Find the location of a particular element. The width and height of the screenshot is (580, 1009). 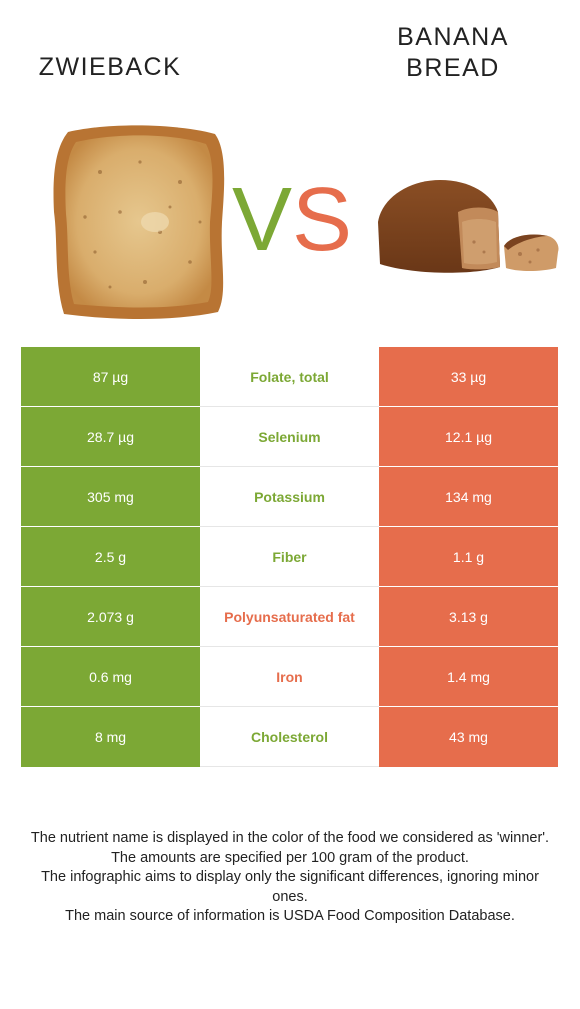

table-row: 8 mg Cholesterol 43 mg is located at coordinates (289, 736).